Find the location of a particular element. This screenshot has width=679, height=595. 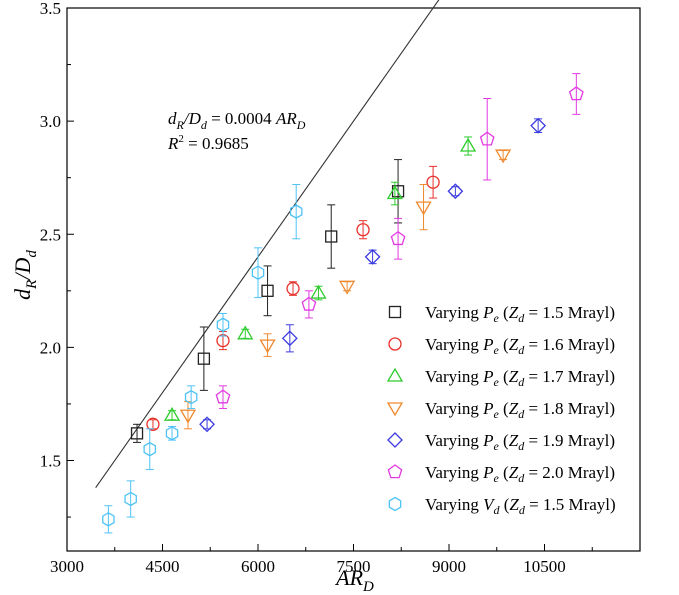

y-title-d2: d is located at coordinates (32, 254).